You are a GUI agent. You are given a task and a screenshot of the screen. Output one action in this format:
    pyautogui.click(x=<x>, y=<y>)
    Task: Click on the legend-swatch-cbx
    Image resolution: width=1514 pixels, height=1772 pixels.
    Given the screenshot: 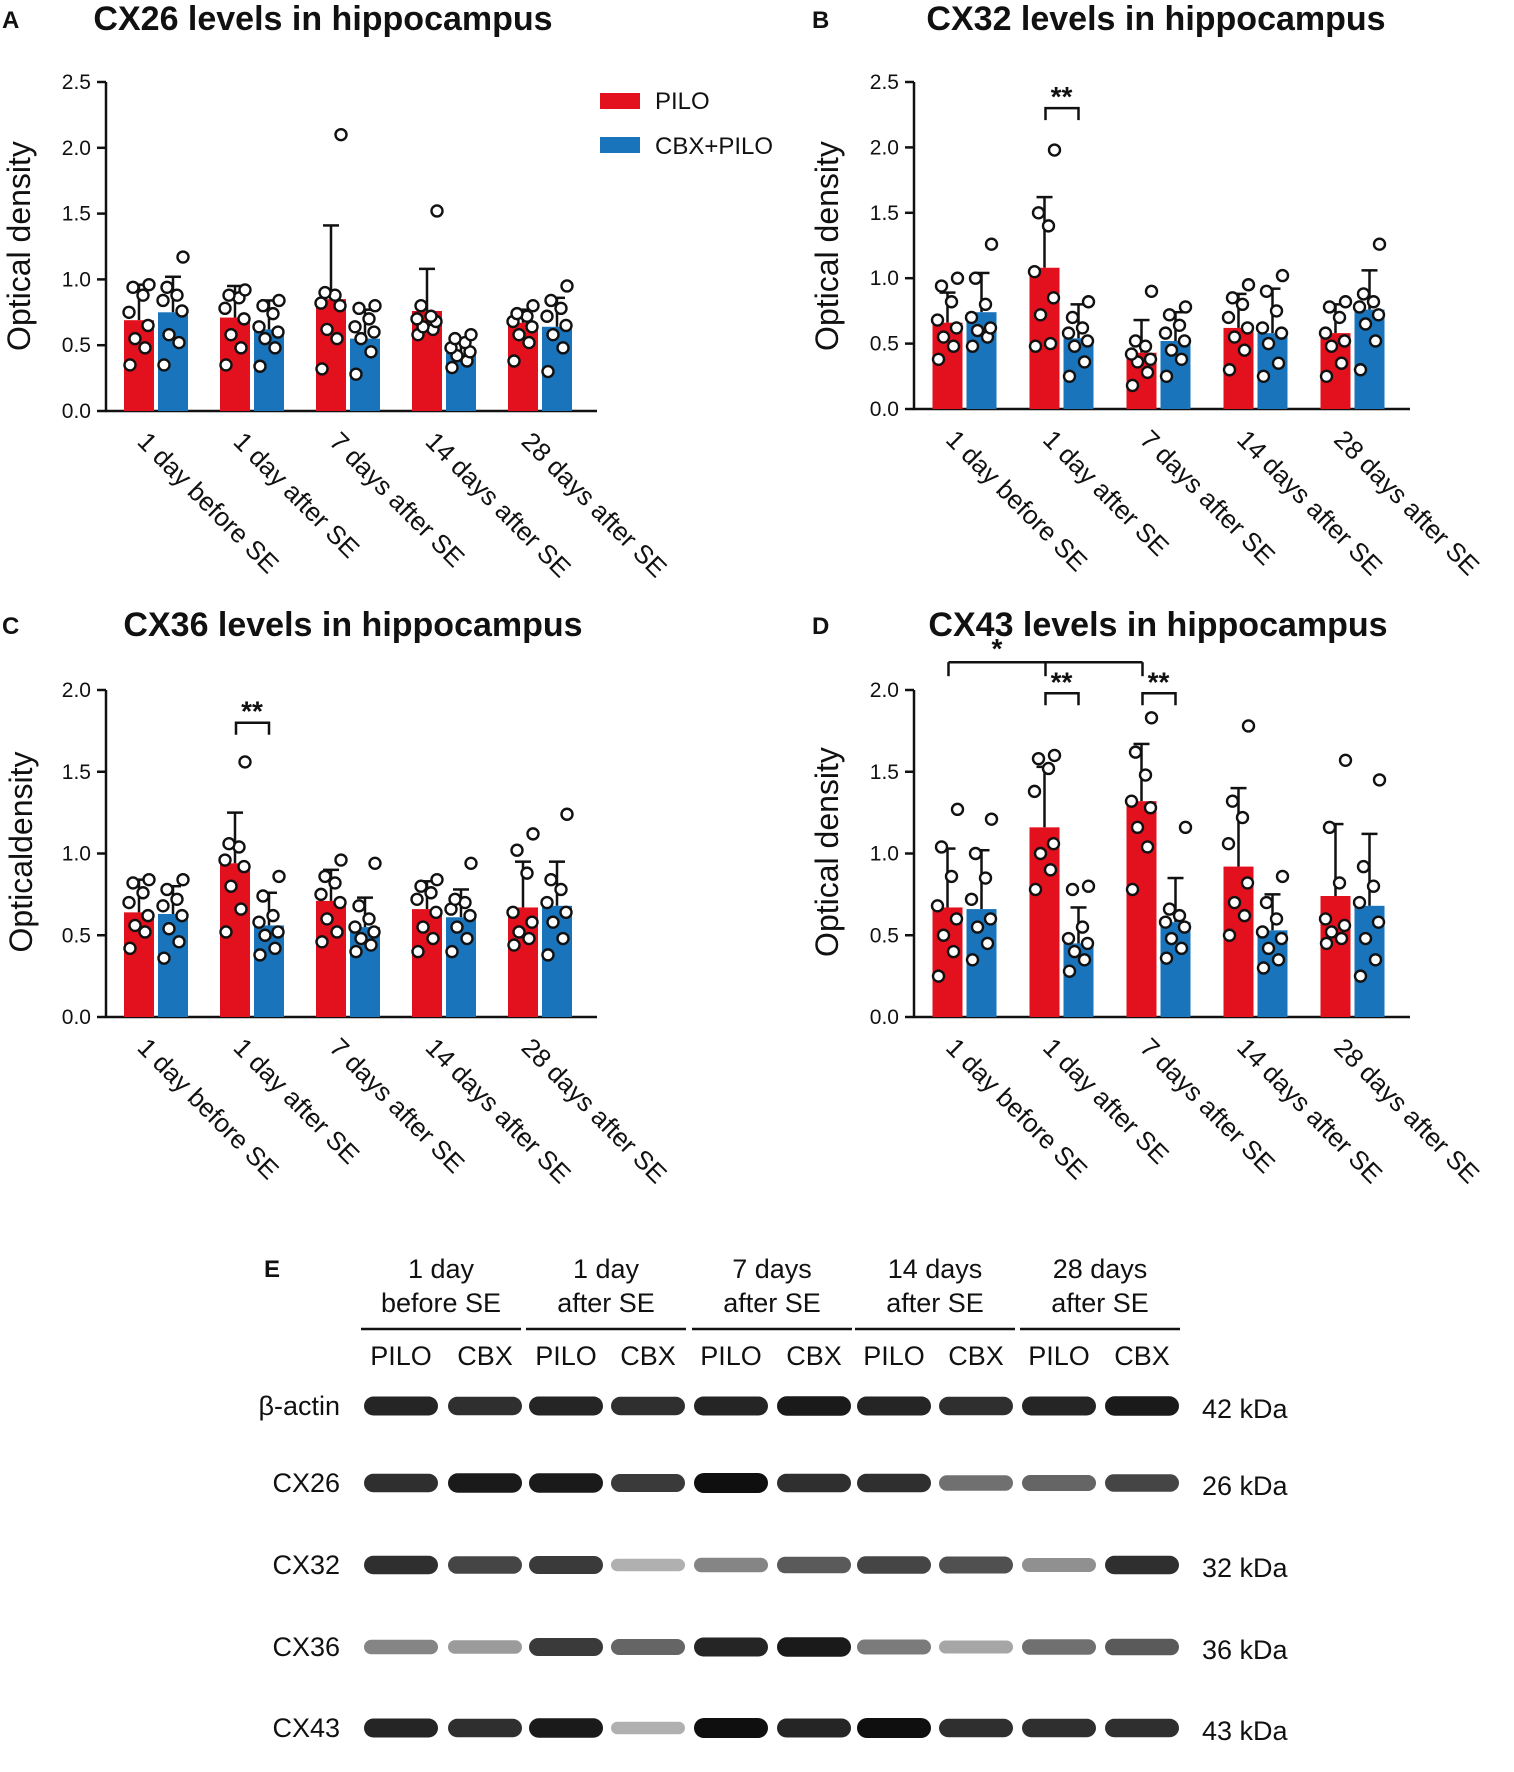 What is the action you would take?
    pyautogui.click(x=620, y=145)
    